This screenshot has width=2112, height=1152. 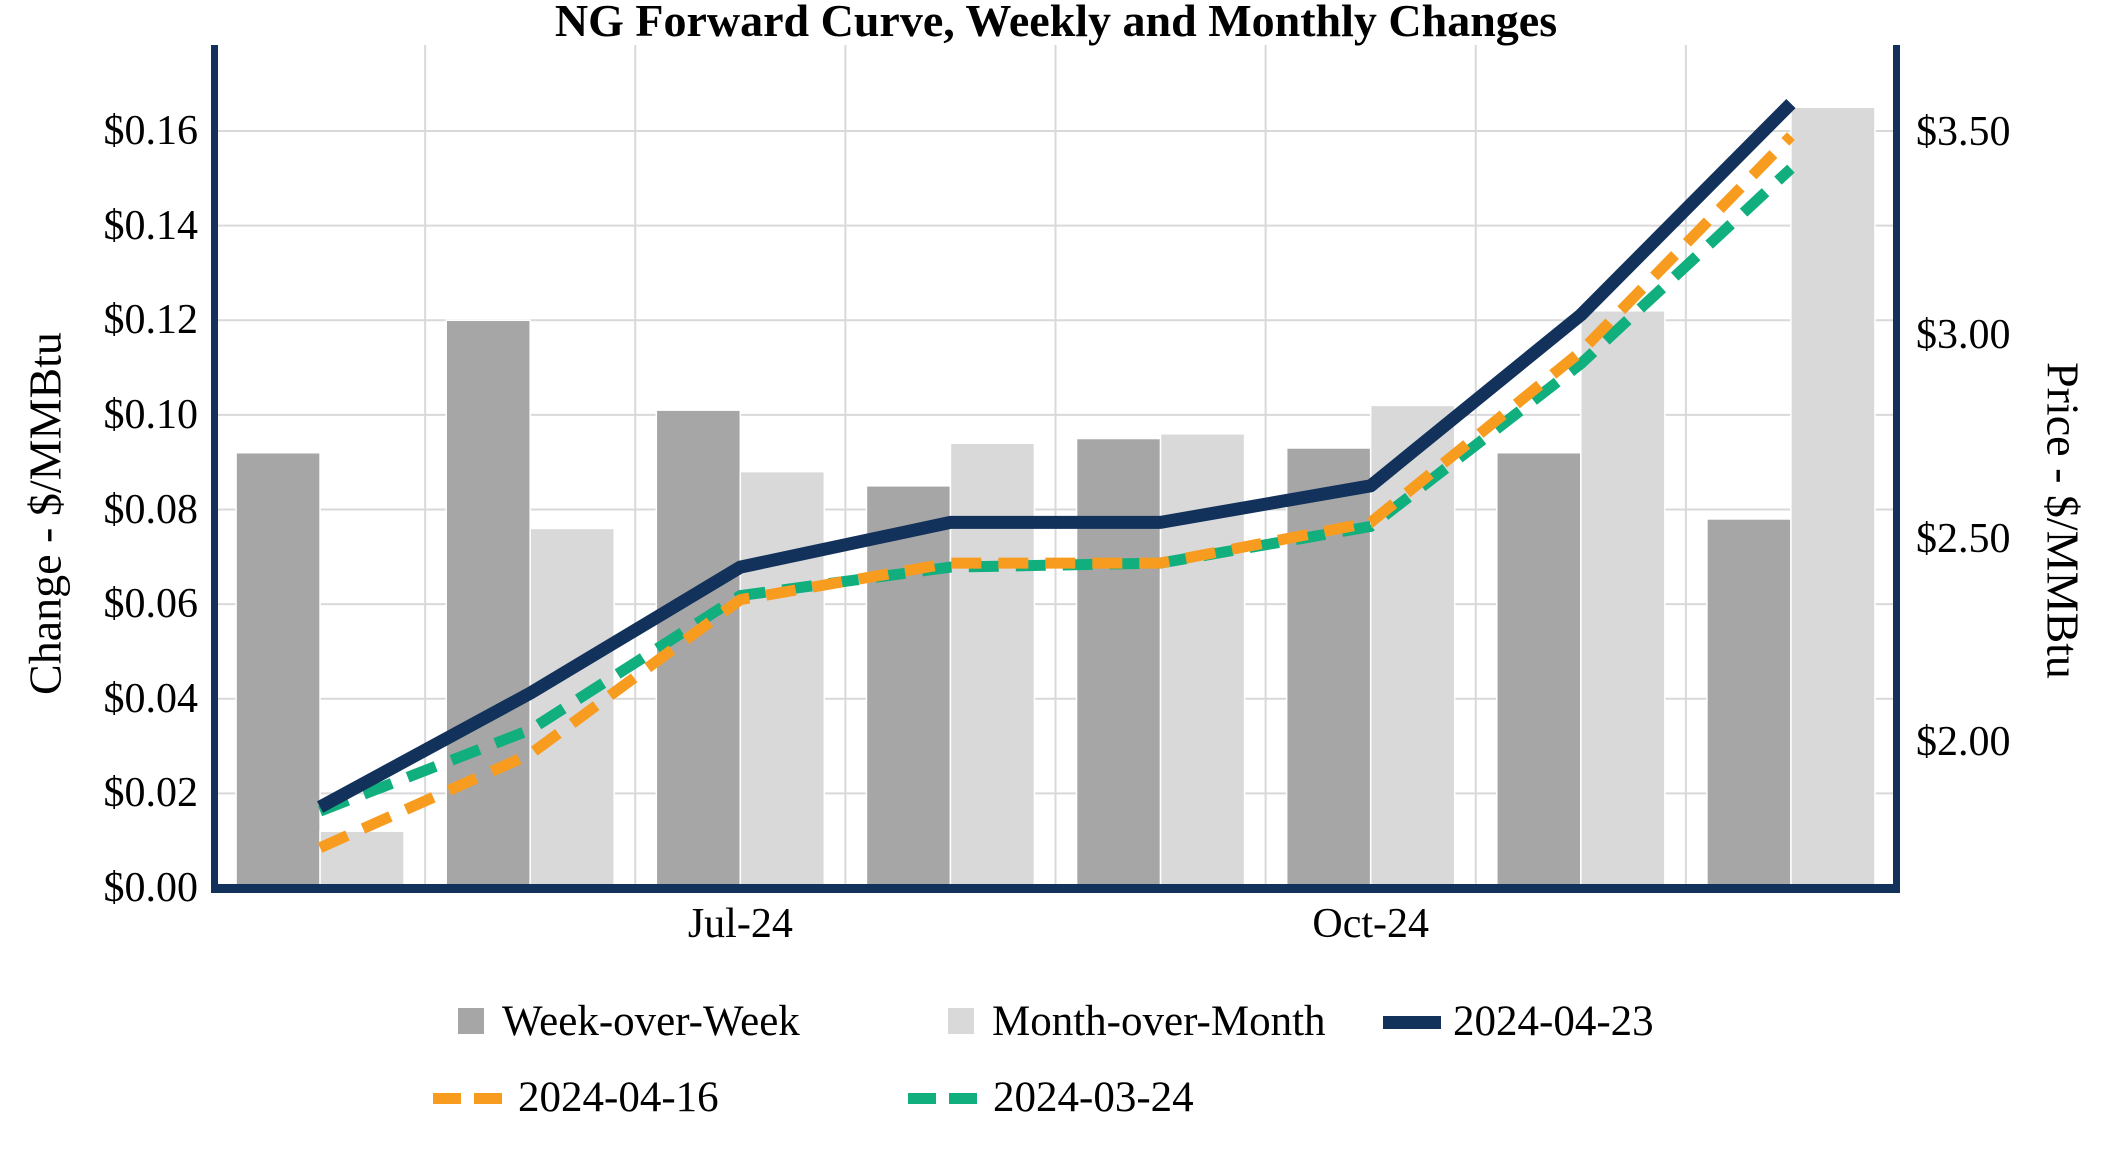 I want to click on left-axis-tick-label: $0.02, so click(x=151, y=793).